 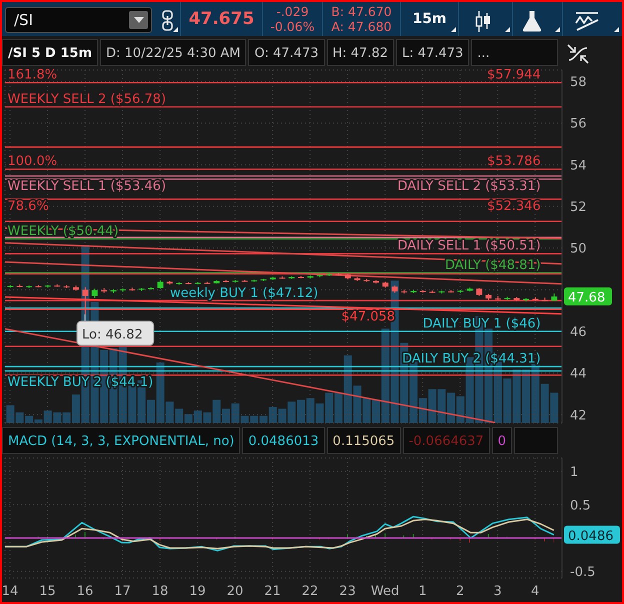 I want to click on y-tick-label: 50, so click(x=578, y=249).